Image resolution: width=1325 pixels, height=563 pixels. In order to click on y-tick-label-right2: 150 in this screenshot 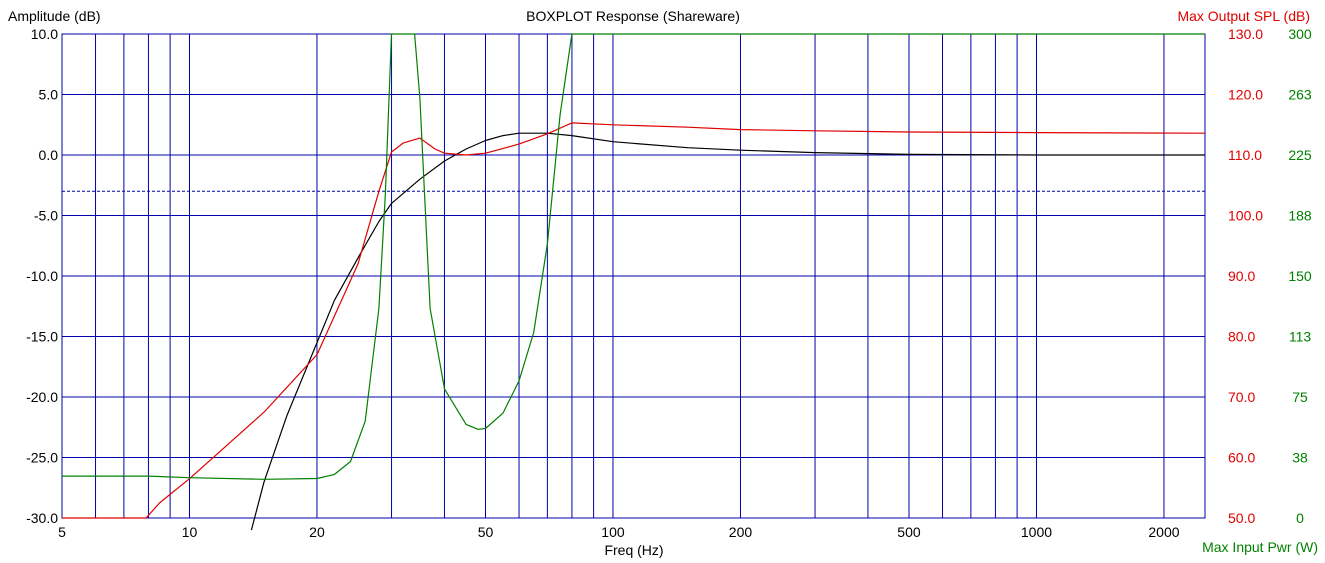, I will do `click(1300, 276)`.